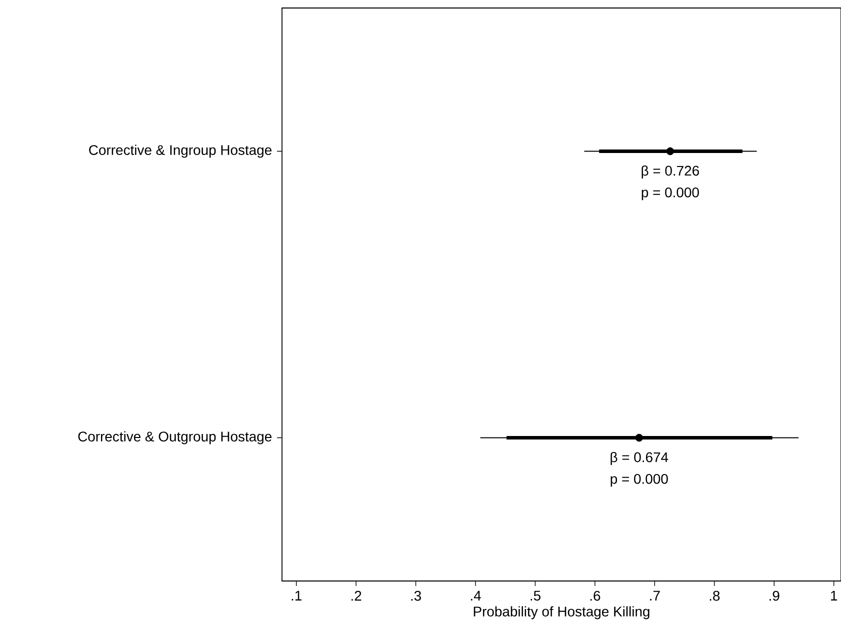 The width and height of the screenshot is (841, 636). I want to click on x-tick-label: .3, so click(416, 595).